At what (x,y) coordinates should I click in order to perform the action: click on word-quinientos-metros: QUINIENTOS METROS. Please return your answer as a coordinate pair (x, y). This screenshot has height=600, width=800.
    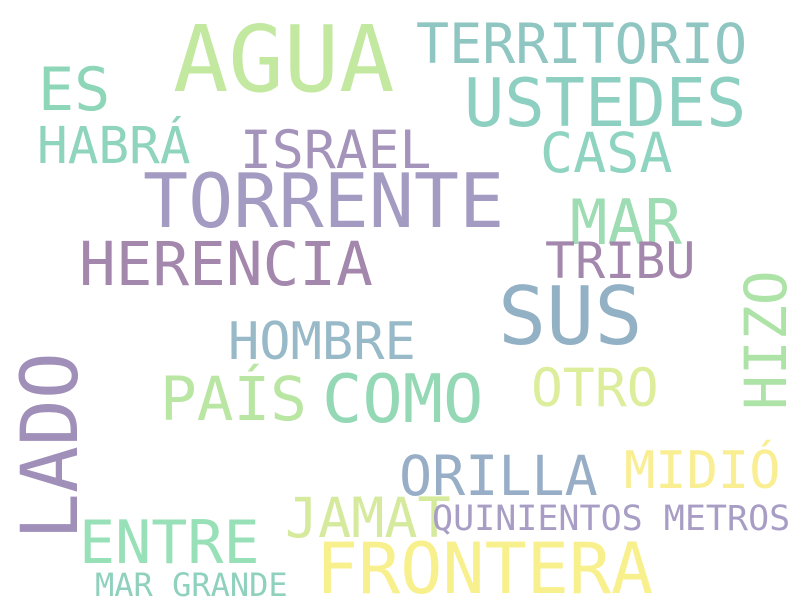
    Looking at the image, I should click on (611, 519).